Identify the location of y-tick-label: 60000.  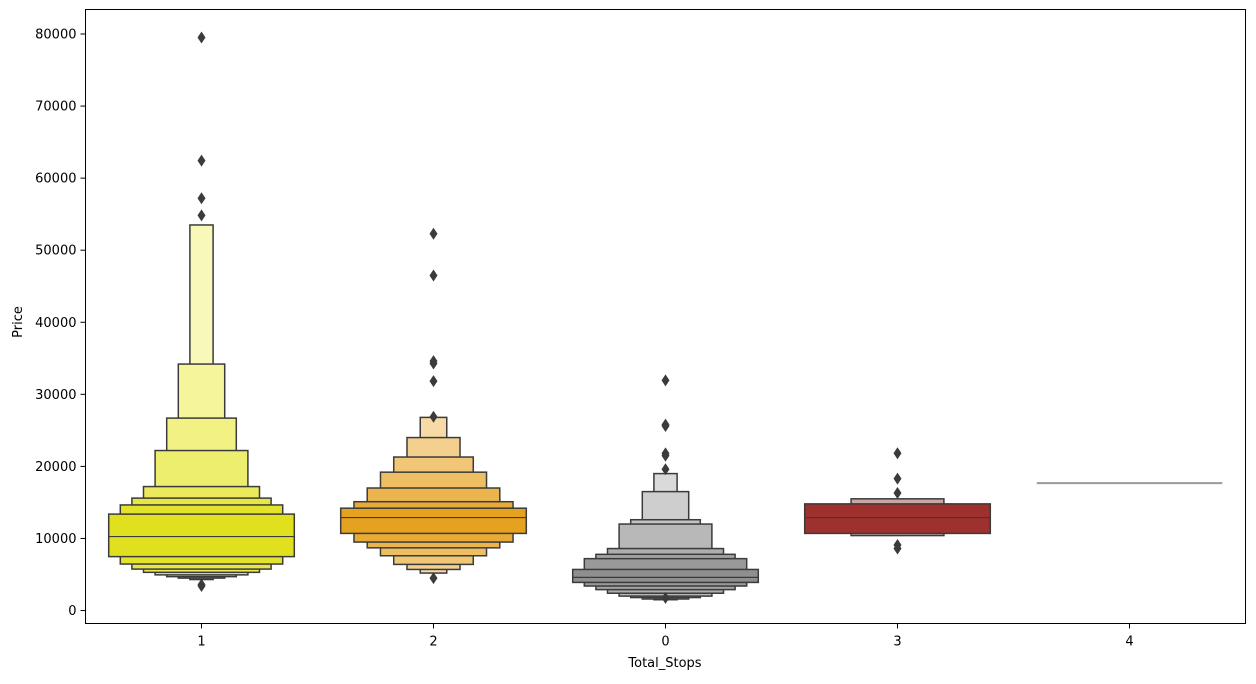
(55, 179).